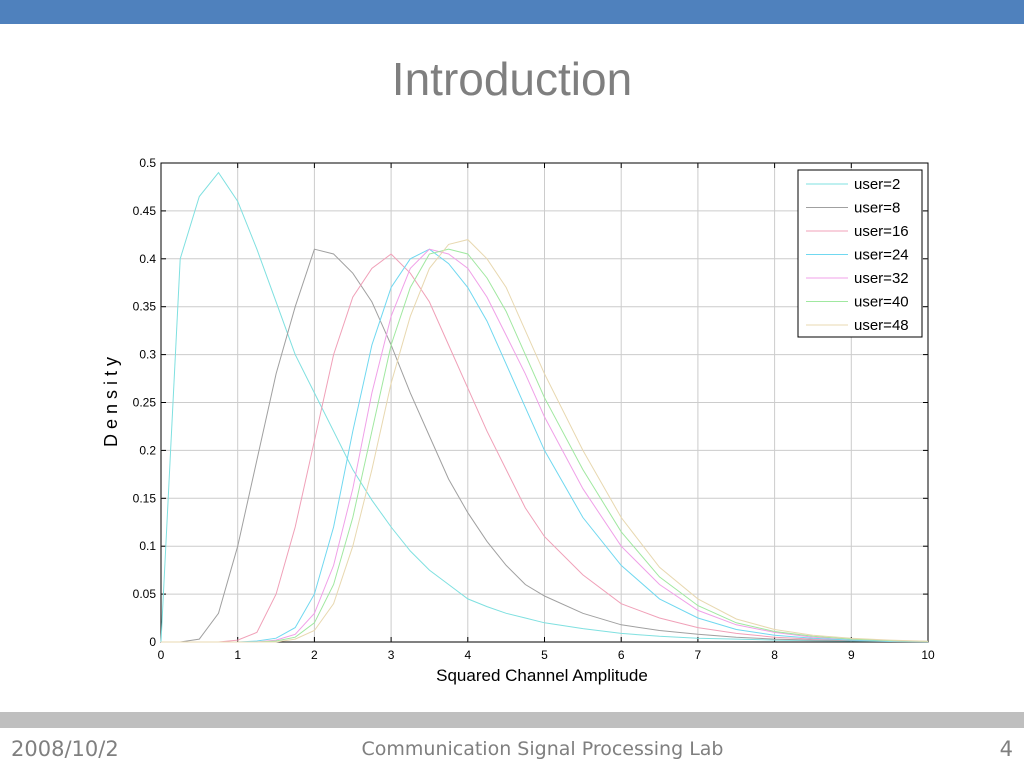 The width and height of the screenshot is (1024, 768). What do you see at coordinates (147, 355) in the screenshot?
I see `y-tick-label: 0.3` at bounding box center [147, 355].